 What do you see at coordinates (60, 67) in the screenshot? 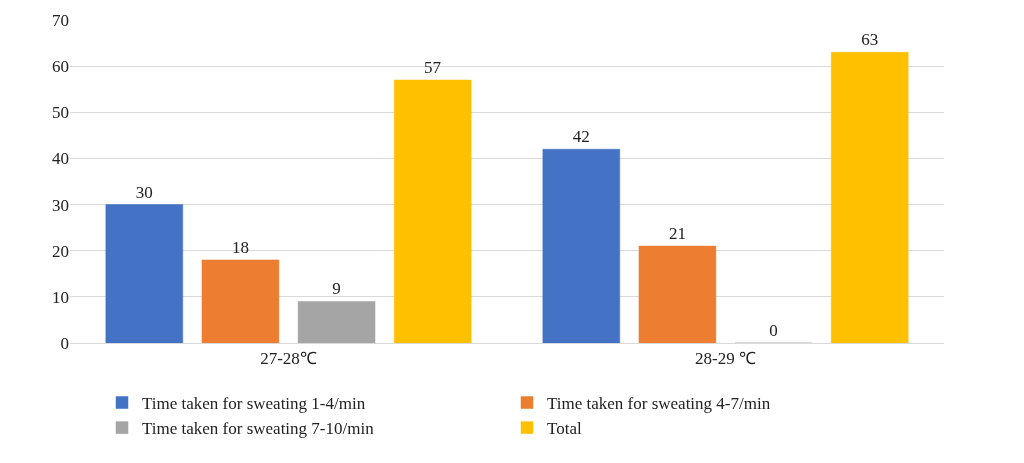
I see `y-tick-label: 60` at bounding box center [60, 67].